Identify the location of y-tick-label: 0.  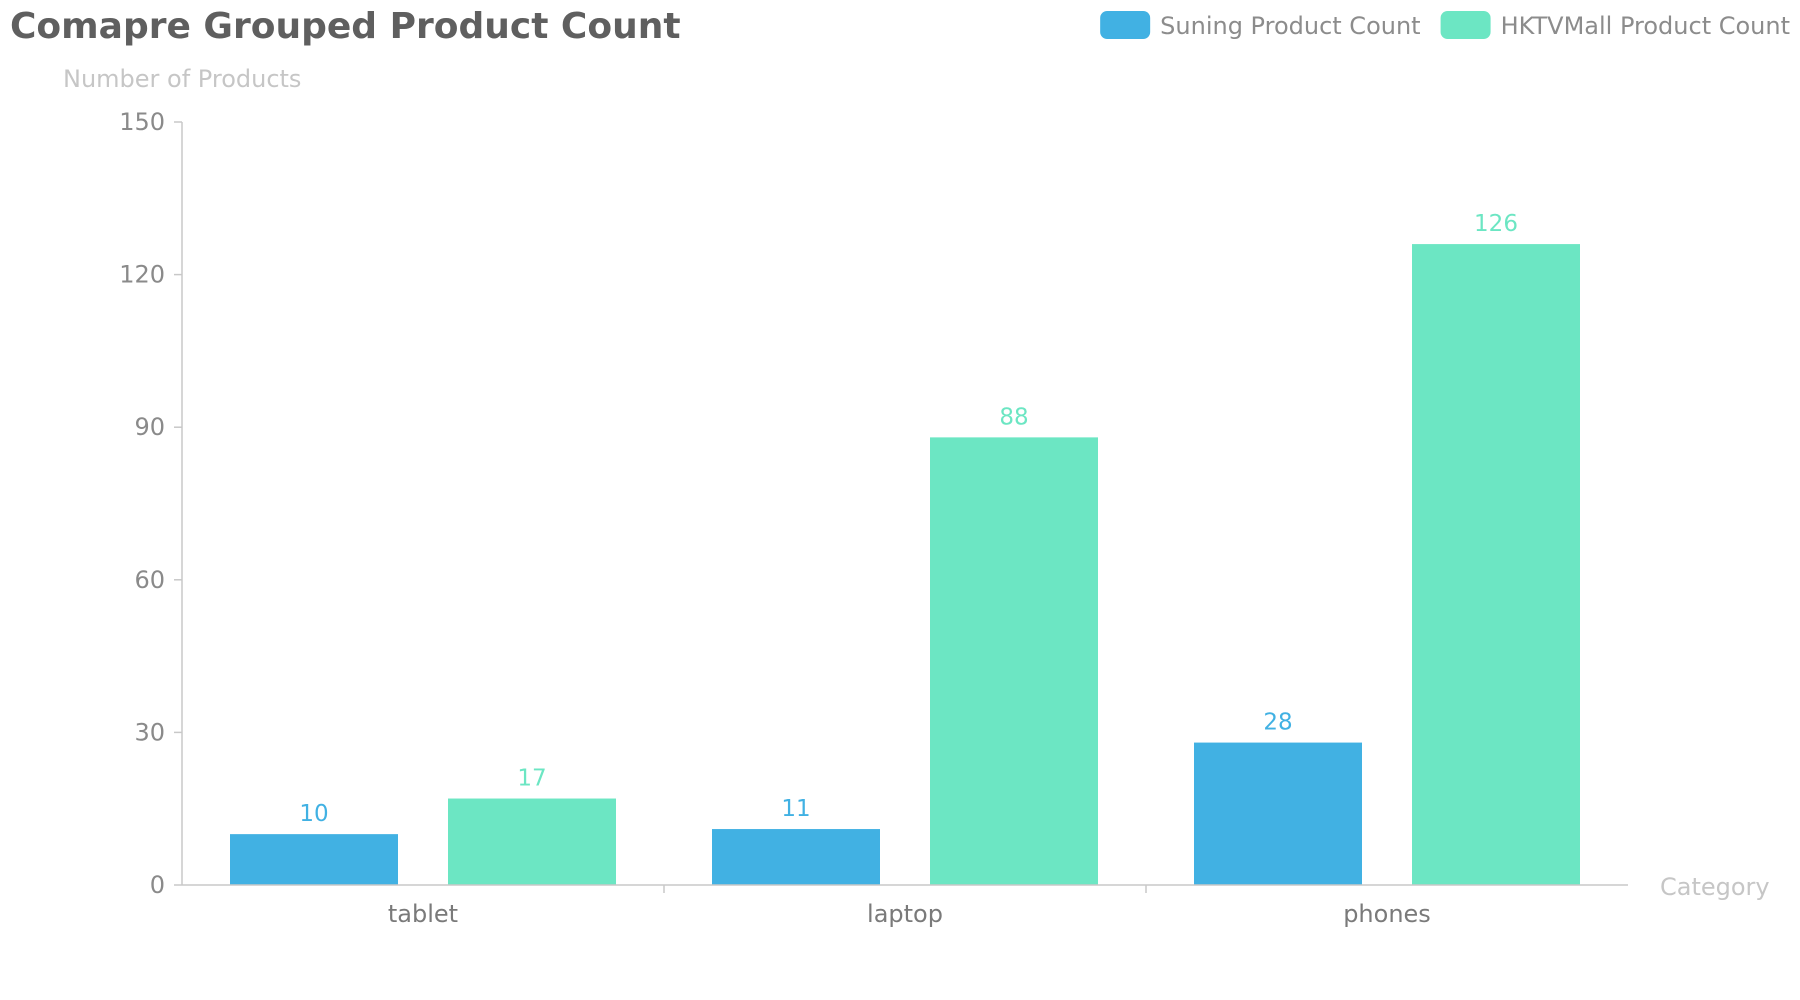
(157, 885).